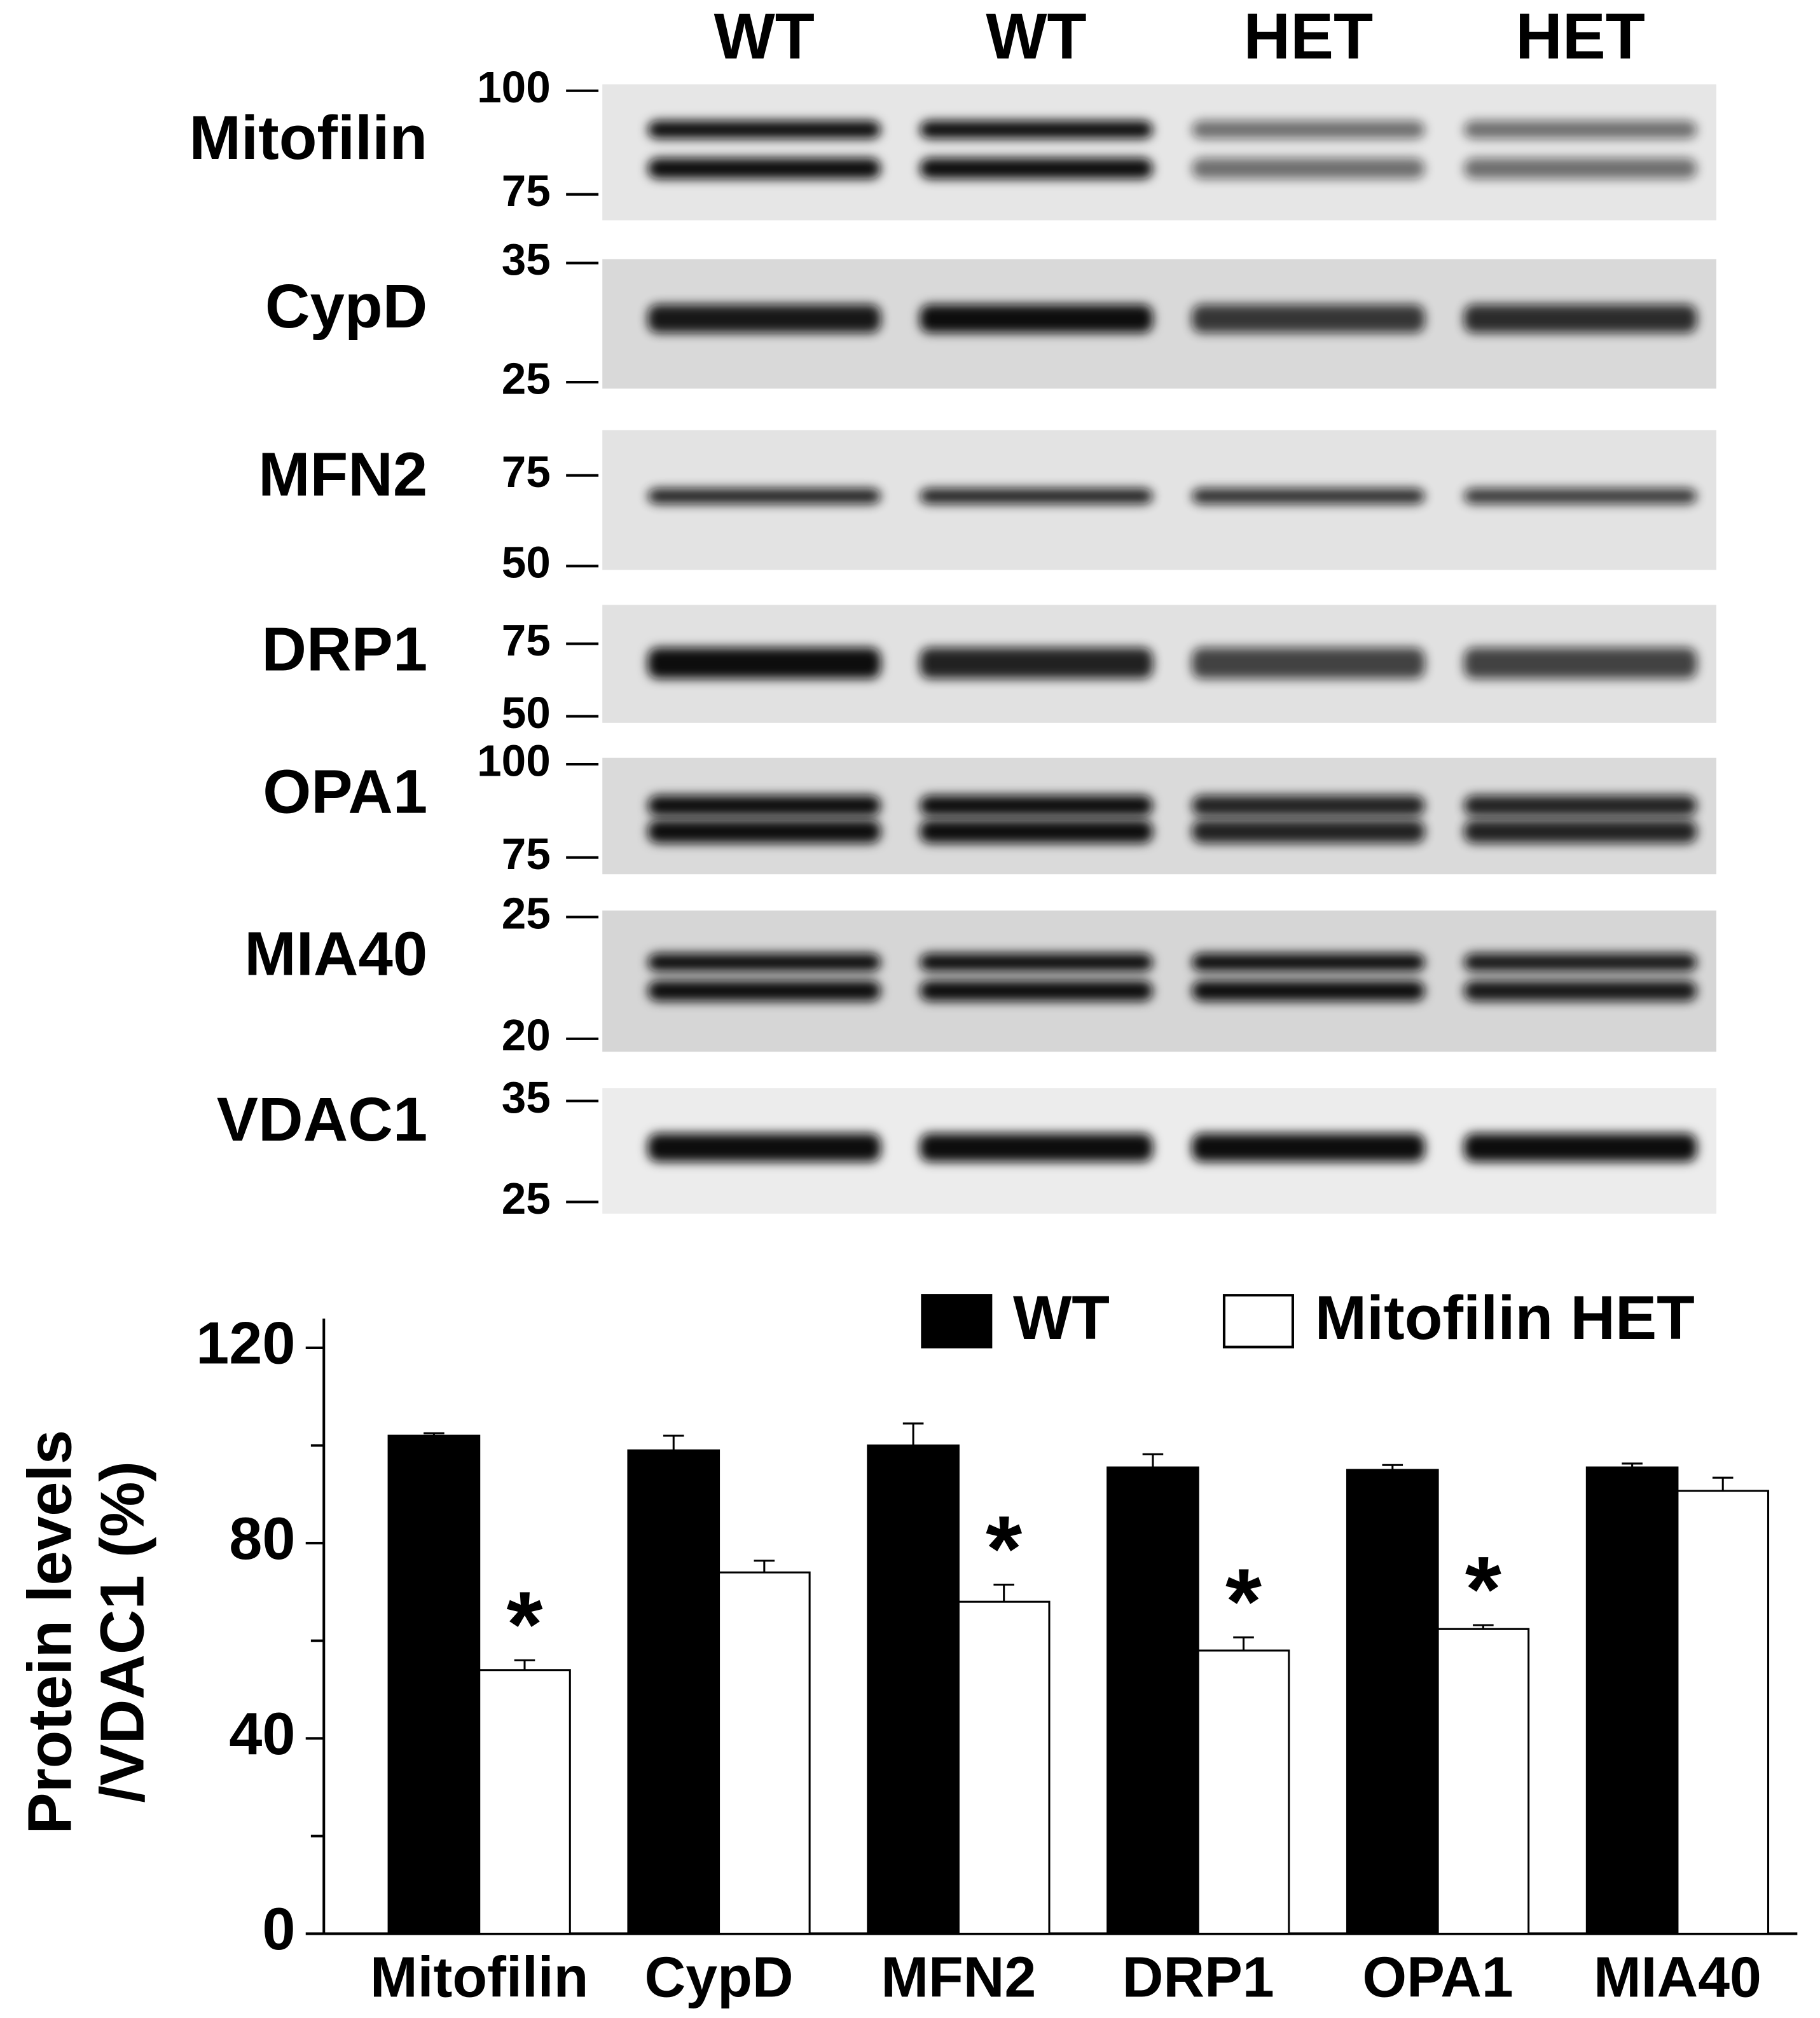 This screenshot has width=1820, height=2018. I want to click on y-tick-label: 40, so click(262, 1733).